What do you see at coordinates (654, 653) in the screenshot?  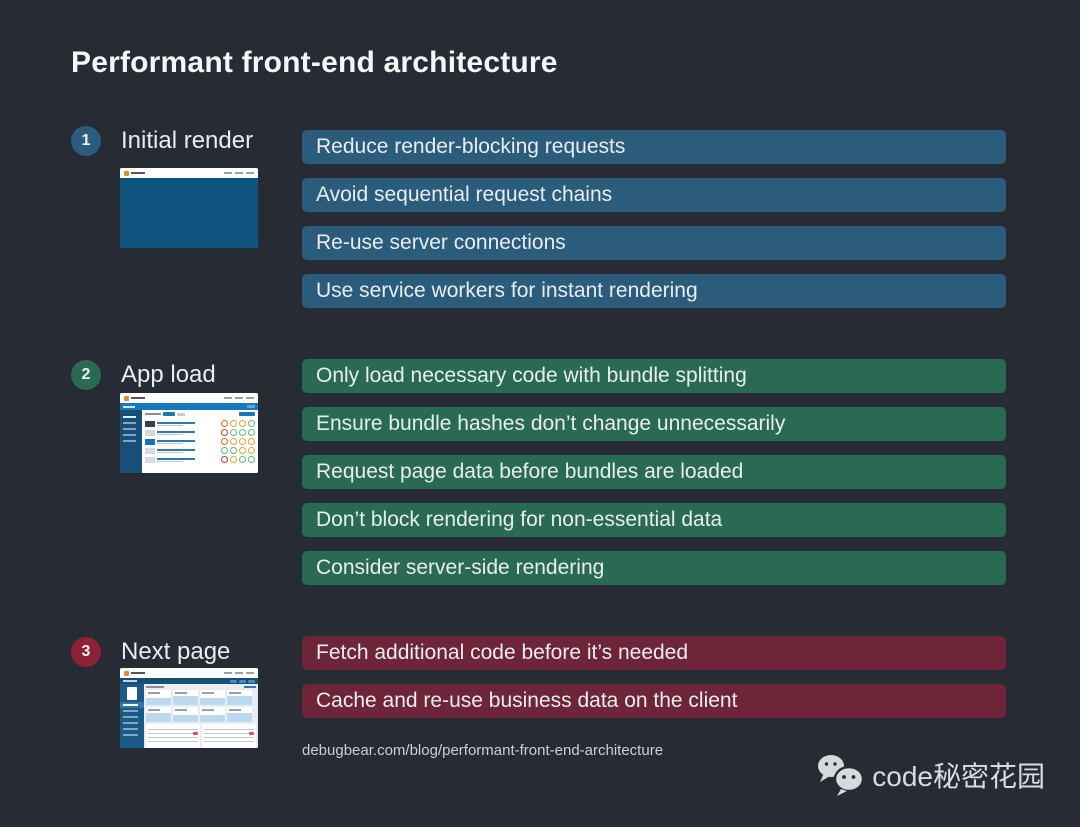 I see `recommendation-bar: Fetch additional code before it’s needed` at bounding box center [654, 653].